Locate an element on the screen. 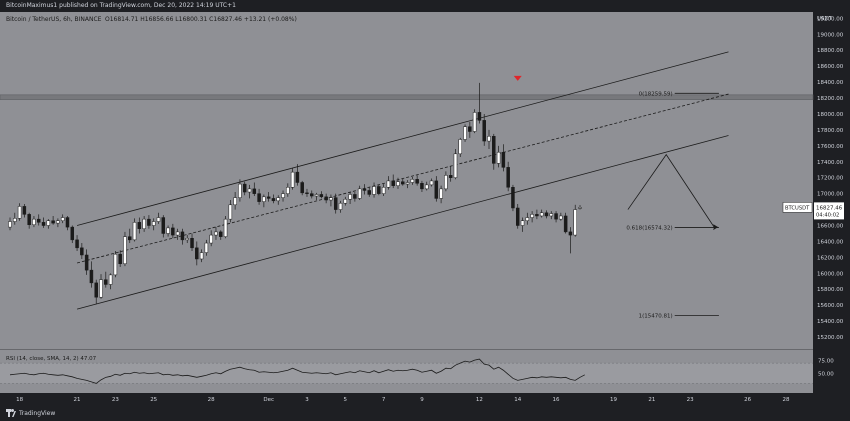 The height and width of the screenshot is (421, 850). time-tick-label: 9 is located at coordinates (422, 400).